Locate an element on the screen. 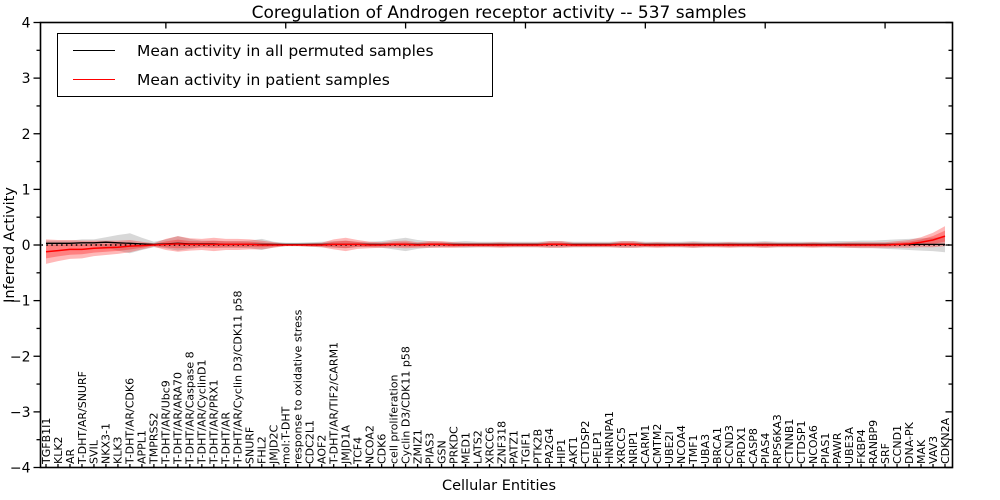 The height and width of the screenshot is (500, 1000). x-tick-label: VAV3 is located at coordinates (933, 450).